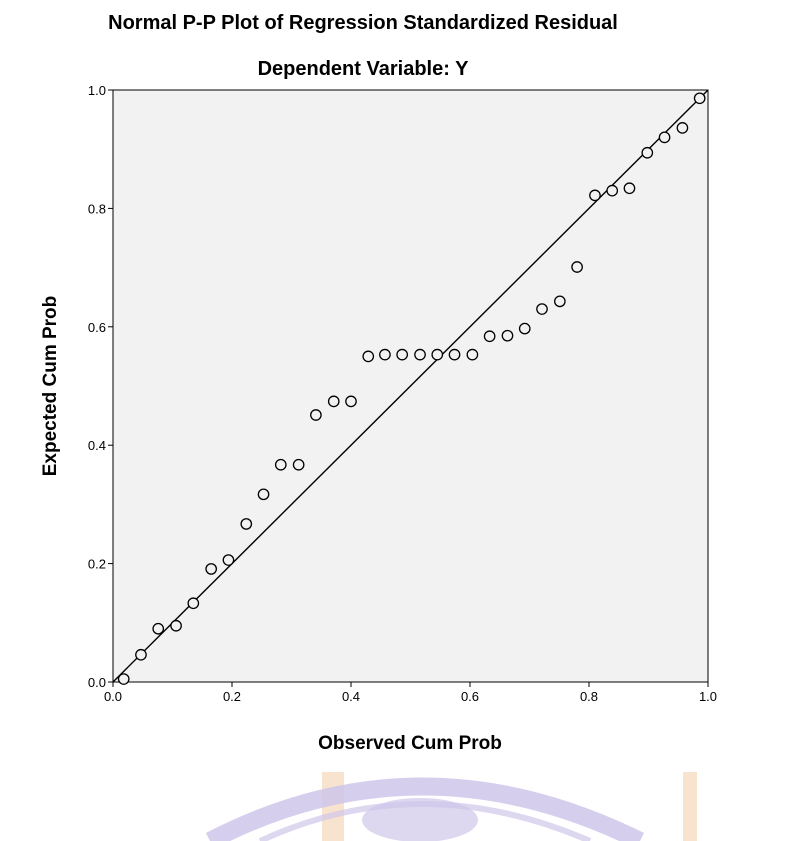 The image size is (786, 841). What do you see at coordinates (97, 682) in the screenshot?
I see `y-tick-label: 0.0` at bounding box center [97, 682].